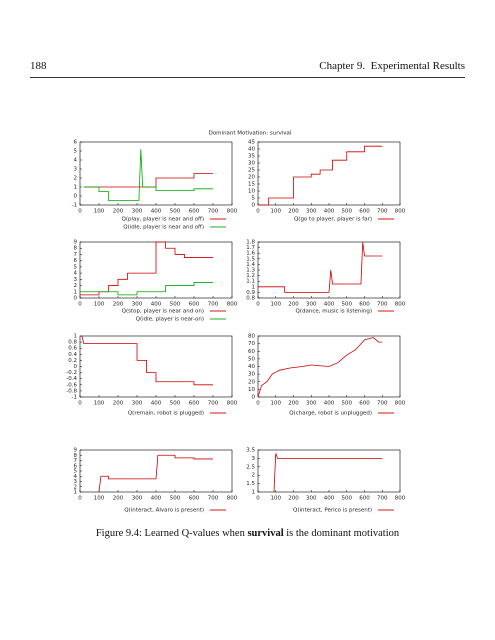 Image resolution: width=495 pixels, height=640 pixels. Describe the element at coordinates (251, 344) in the screenshot. I see `y-tick-label: 70` at that location.